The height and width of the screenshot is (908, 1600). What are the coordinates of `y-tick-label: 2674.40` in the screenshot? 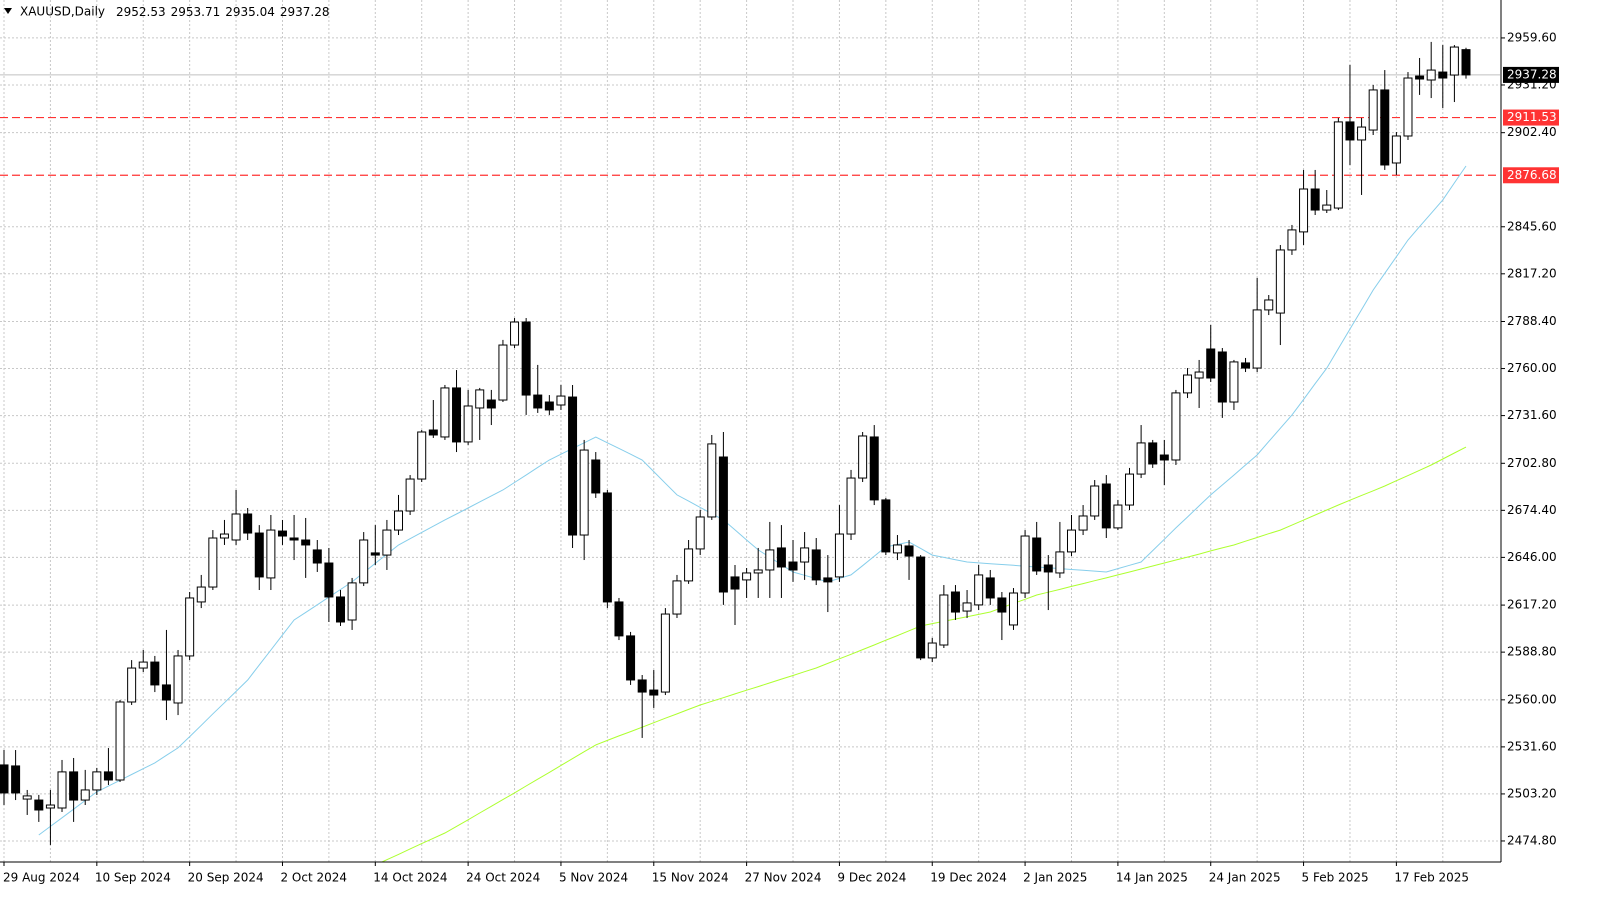 It's located at (1532, 510).